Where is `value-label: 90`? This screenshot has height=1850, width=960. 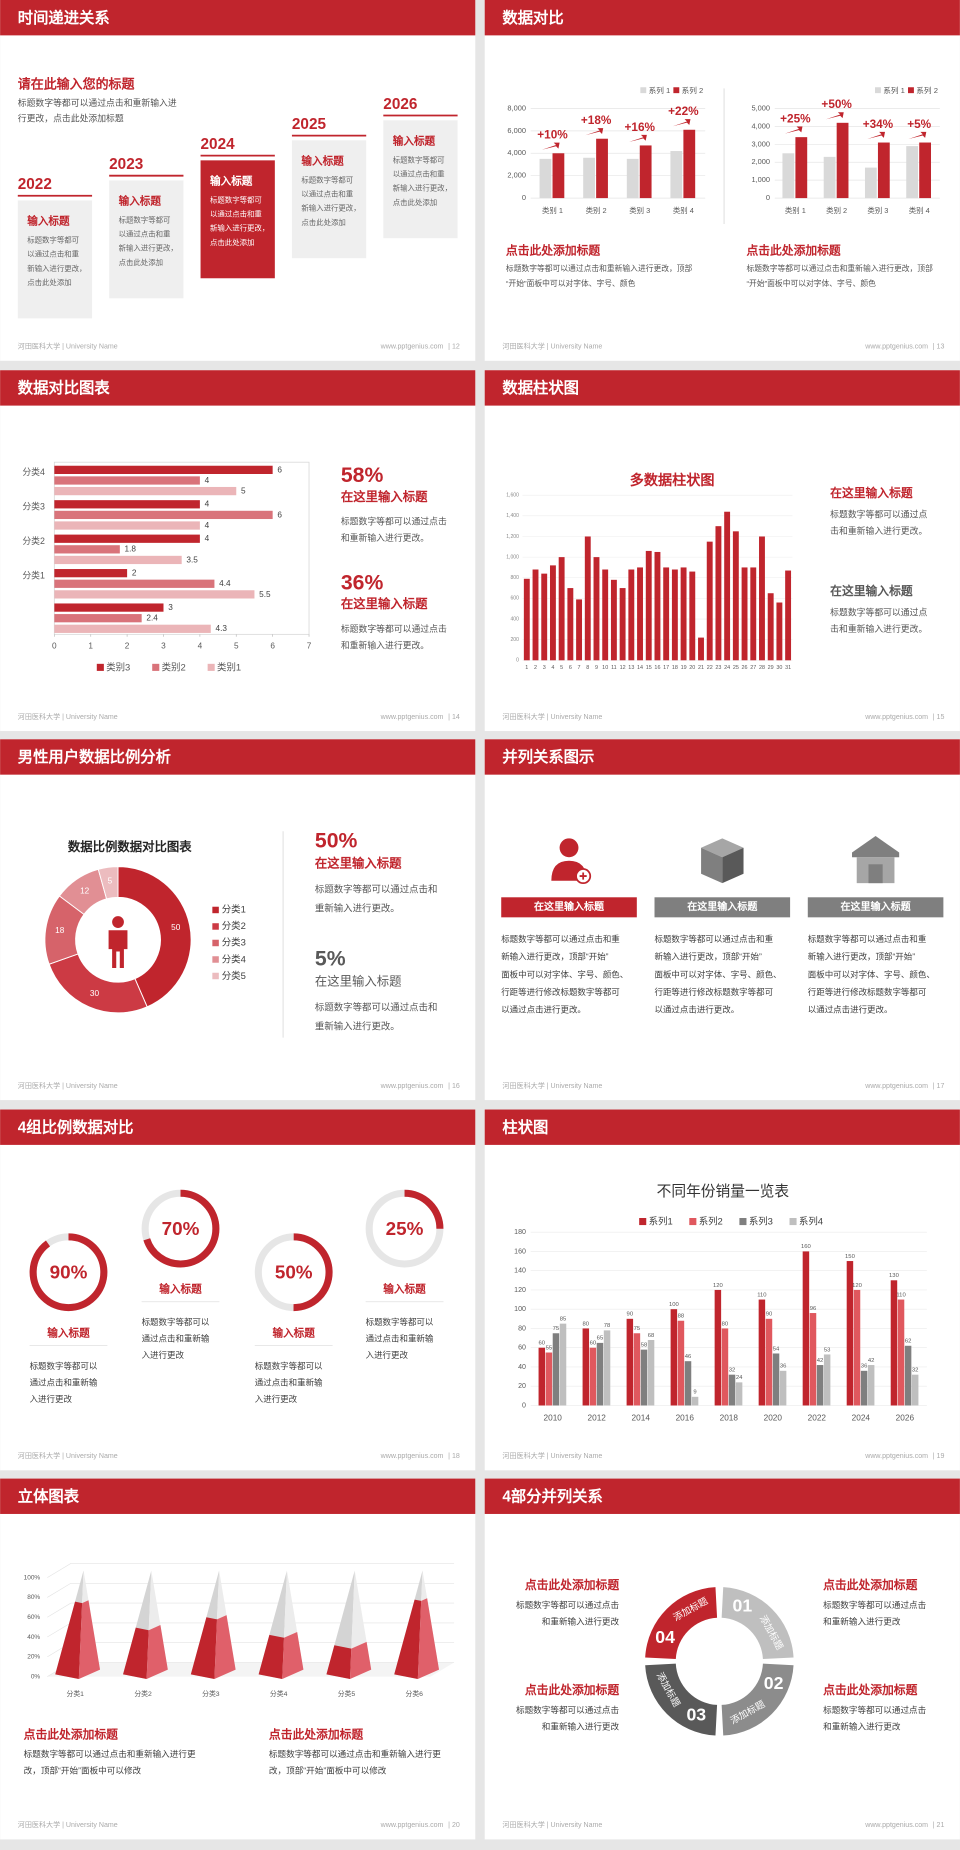 value-label: 90 is located at coordinates (769, 1315).